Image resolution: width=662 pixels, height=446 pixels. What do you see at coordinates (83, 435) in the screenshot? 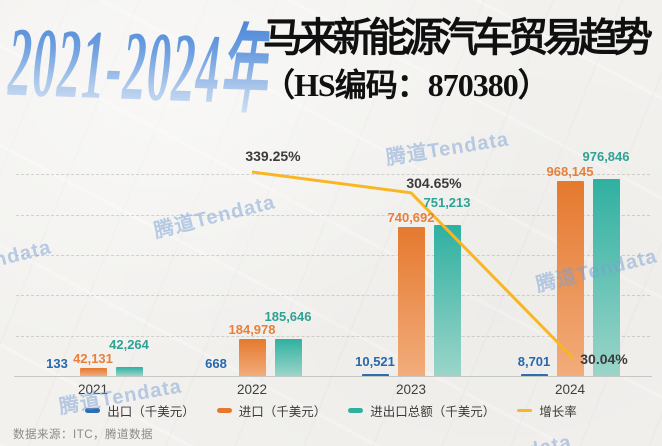
I see `data-source-note: 数据来源：ITC，腾道数据` at bounding box center [83, 435].